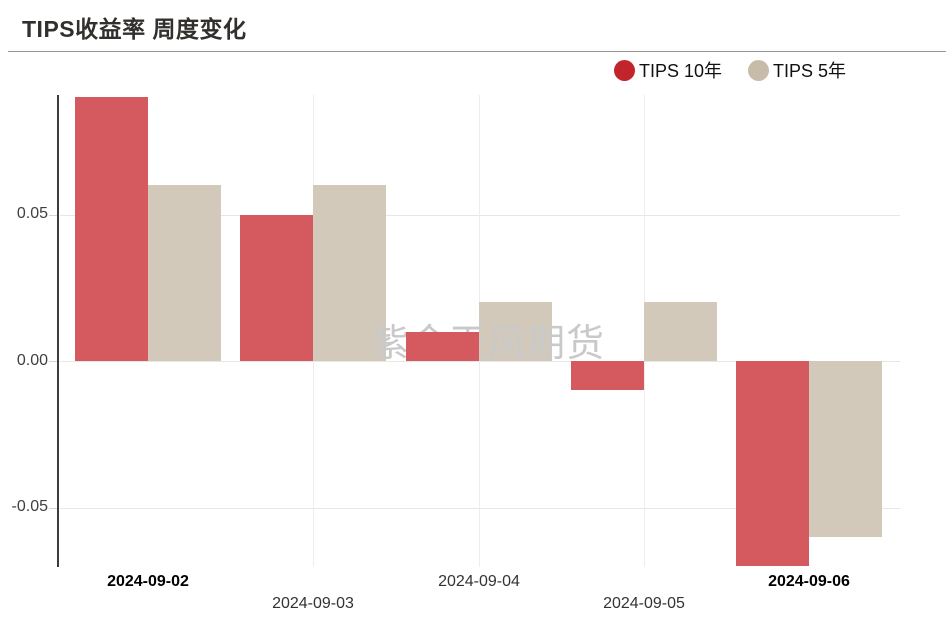  Describe the element at coordinates (479, 581) in the screenshot. I see `x-tick-label: 2024-09-04` at that location.